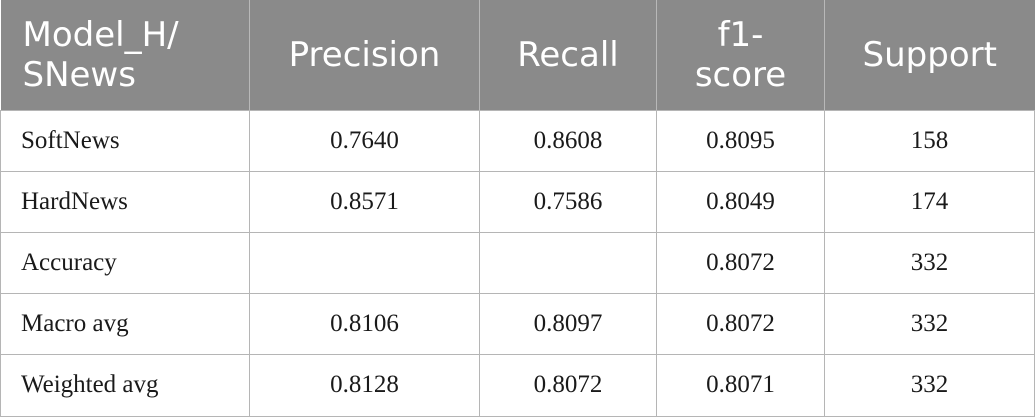 This screenshot has width=1035, height=418. What do you see at coordinates (568, 385) in the screenshot?
I see `recall-cell: 0.8072` at bounding box center [568, 385].